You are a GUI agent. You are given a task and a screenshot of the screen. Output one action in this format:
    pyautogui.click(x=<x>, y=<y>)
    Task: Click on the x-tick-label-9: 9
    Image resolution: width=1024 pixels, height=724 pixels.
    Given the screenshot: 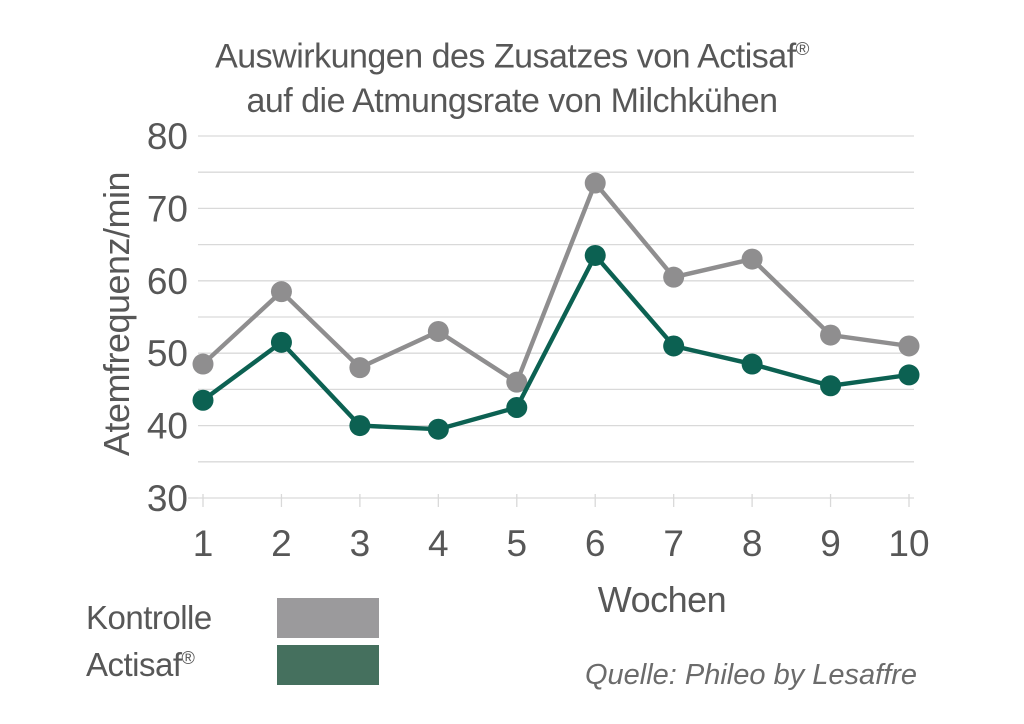 What is the action you would take?
    pyautogui.click(x=830, y=543)
    